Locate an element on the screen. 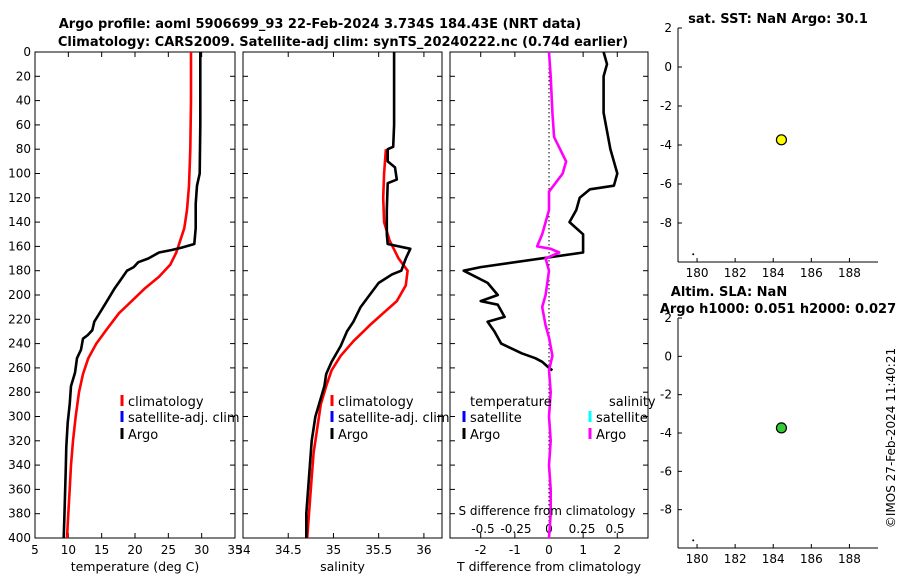 This screenshot has width=900, height=580. legend-temperature-title: temperature is located at coordinates (511, 402).